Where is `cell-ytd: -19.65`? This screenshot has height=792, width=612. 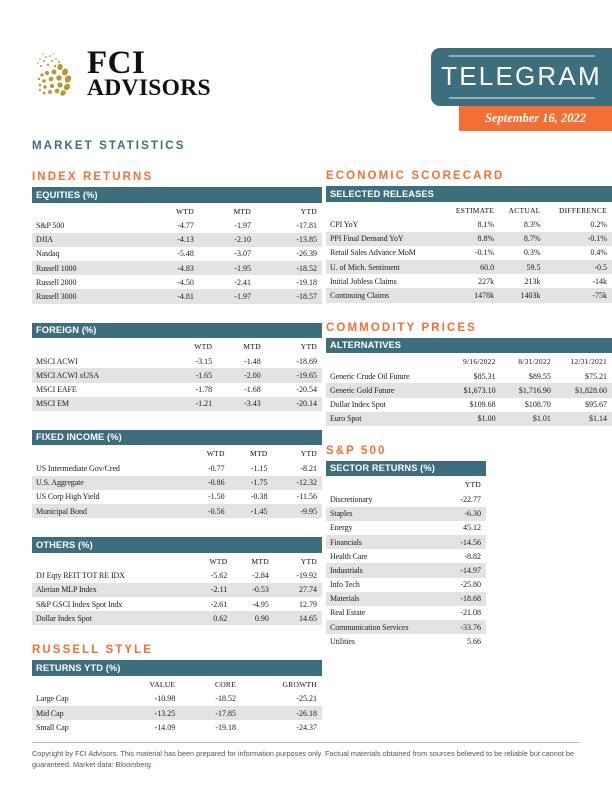
cell-ytd: -19.65 is located at coordinates (293, 375).